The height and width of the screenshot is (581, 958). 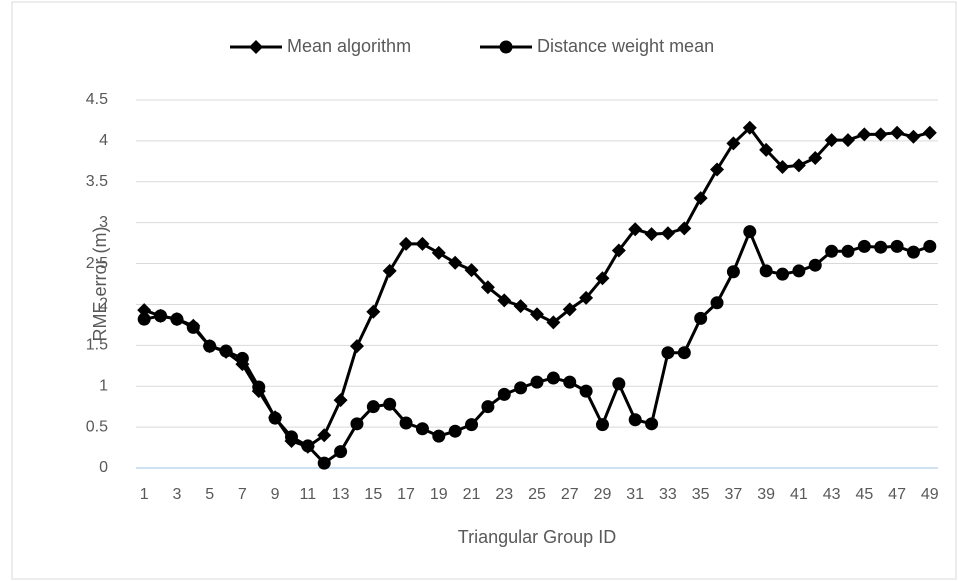 I want to click on y-tick-label: 3, so click(x=103, y=222).